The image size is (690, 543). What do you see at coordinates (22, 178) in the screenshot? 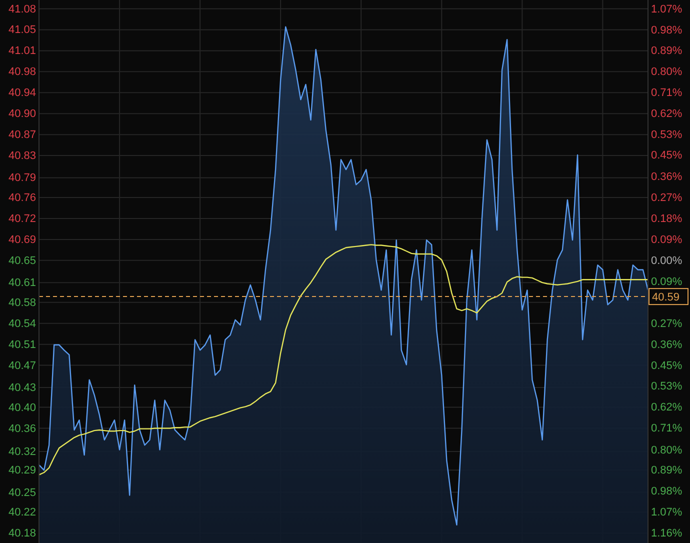
I see `y-tick-label: 40.79` at bounding box center [22, 178].